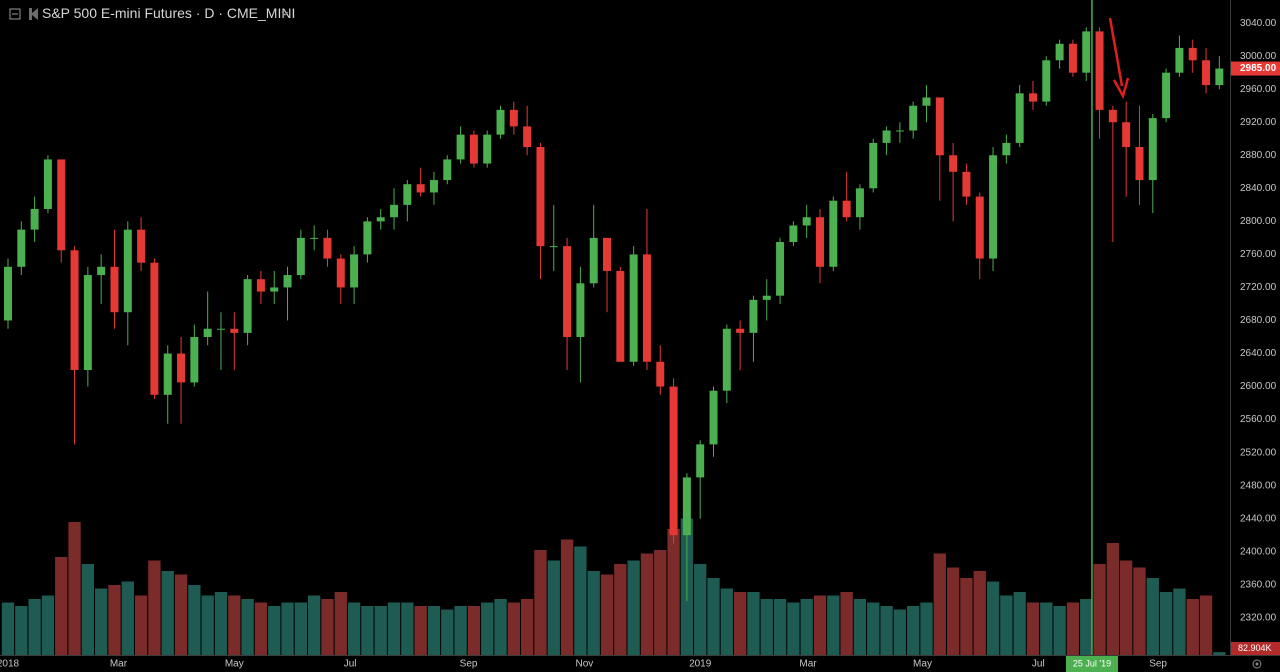 The image size is (1280, 672). I want to click on crosshair-label-bg, so click(1091, 664).